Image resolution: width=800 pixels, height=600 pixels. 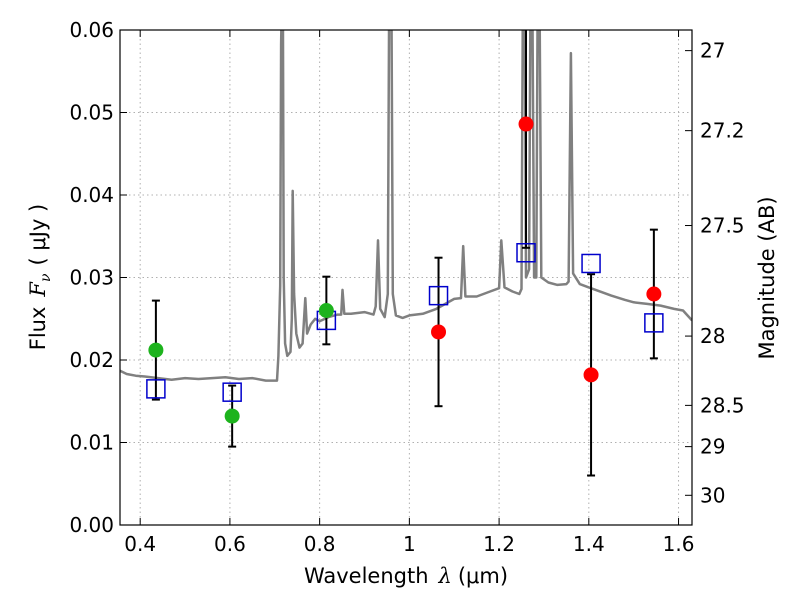 I want to click on mag-tick-label: 29, so click(x=712, y=447).